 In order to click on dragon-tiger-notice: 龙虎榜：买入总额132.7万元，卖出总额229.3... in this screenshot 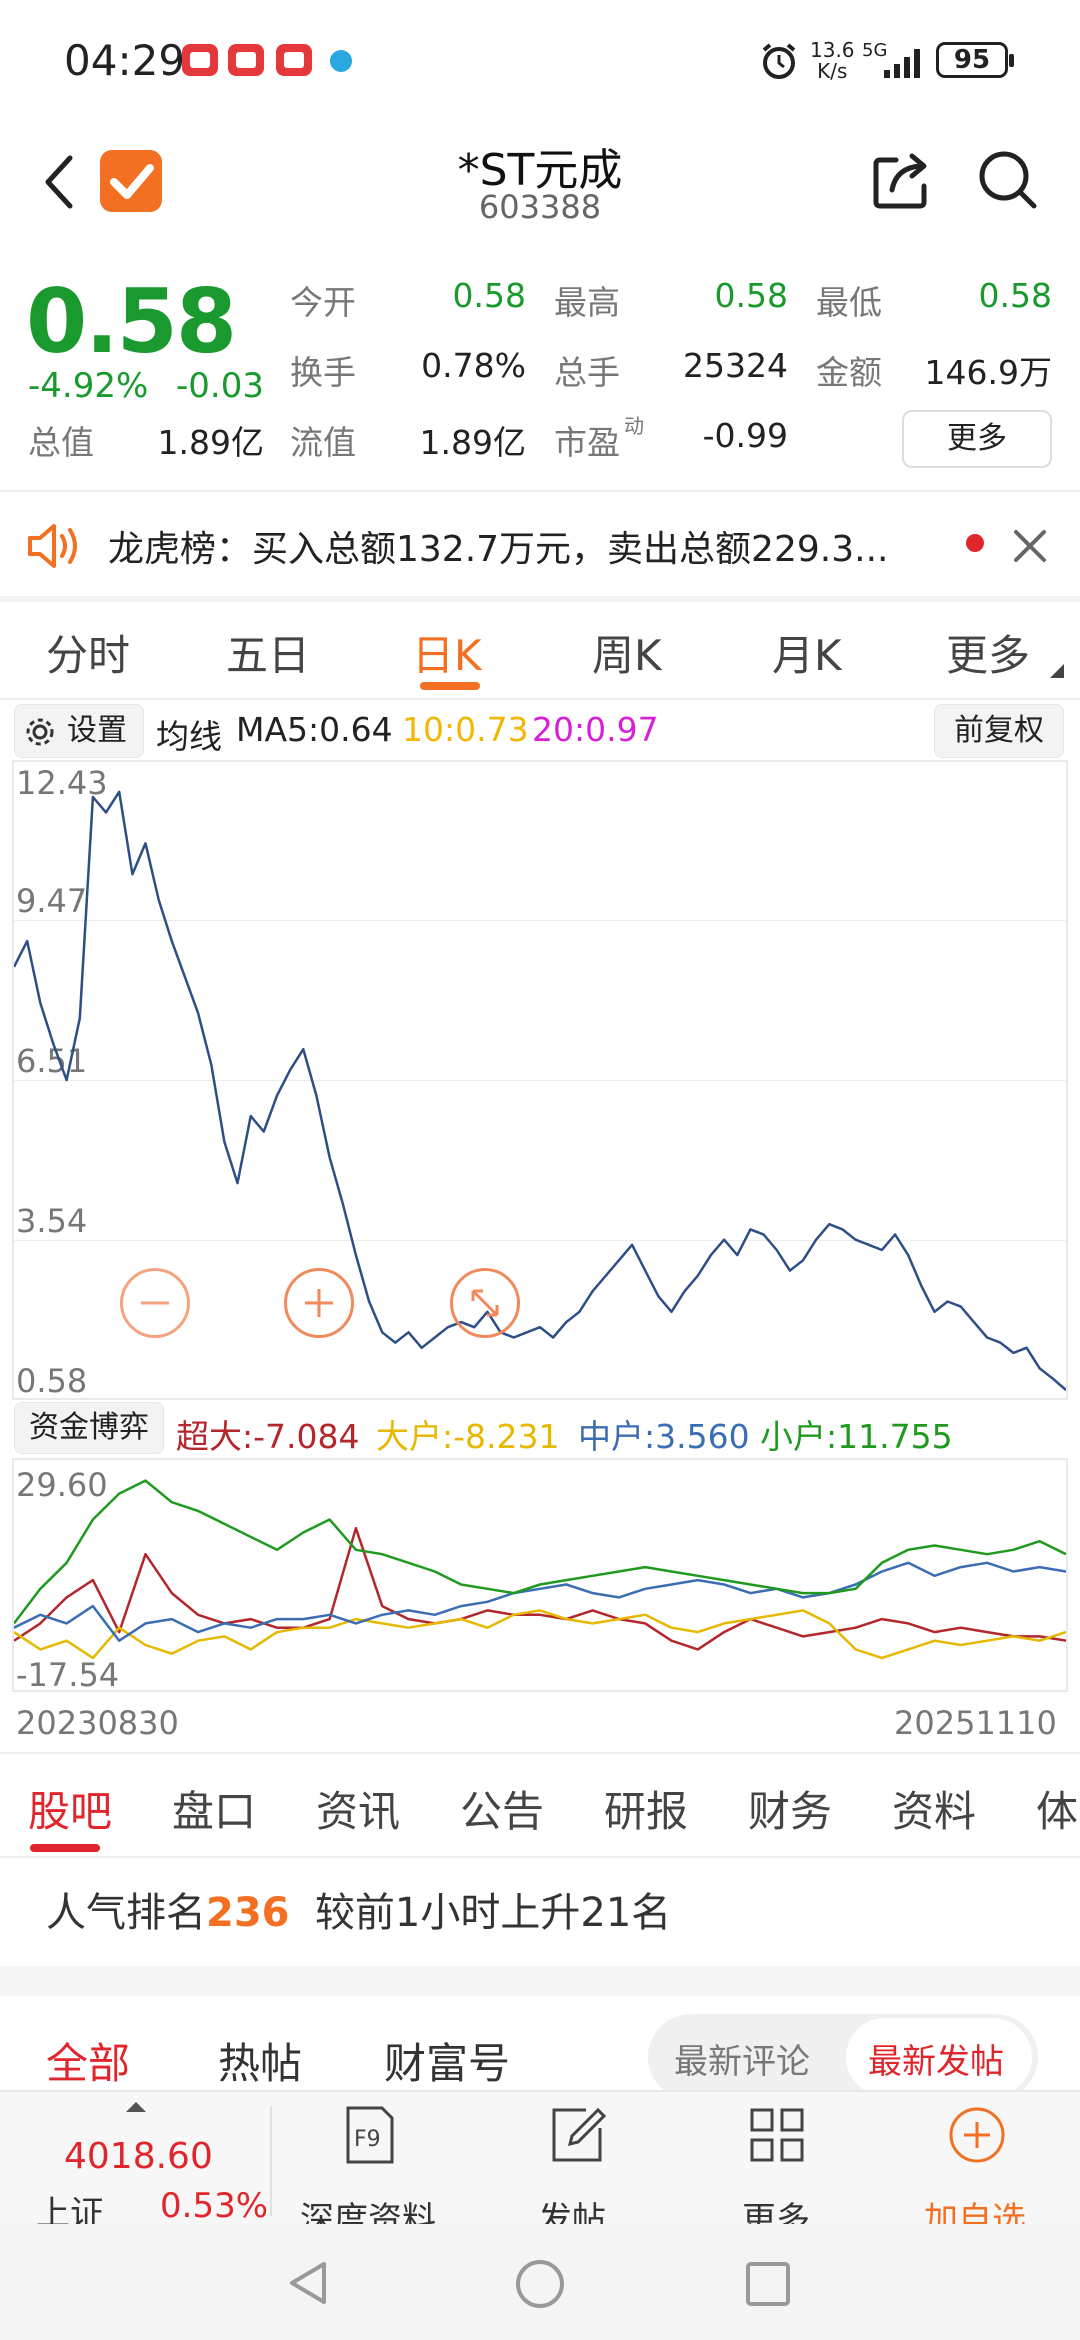, I will do `click(540, 545)`.